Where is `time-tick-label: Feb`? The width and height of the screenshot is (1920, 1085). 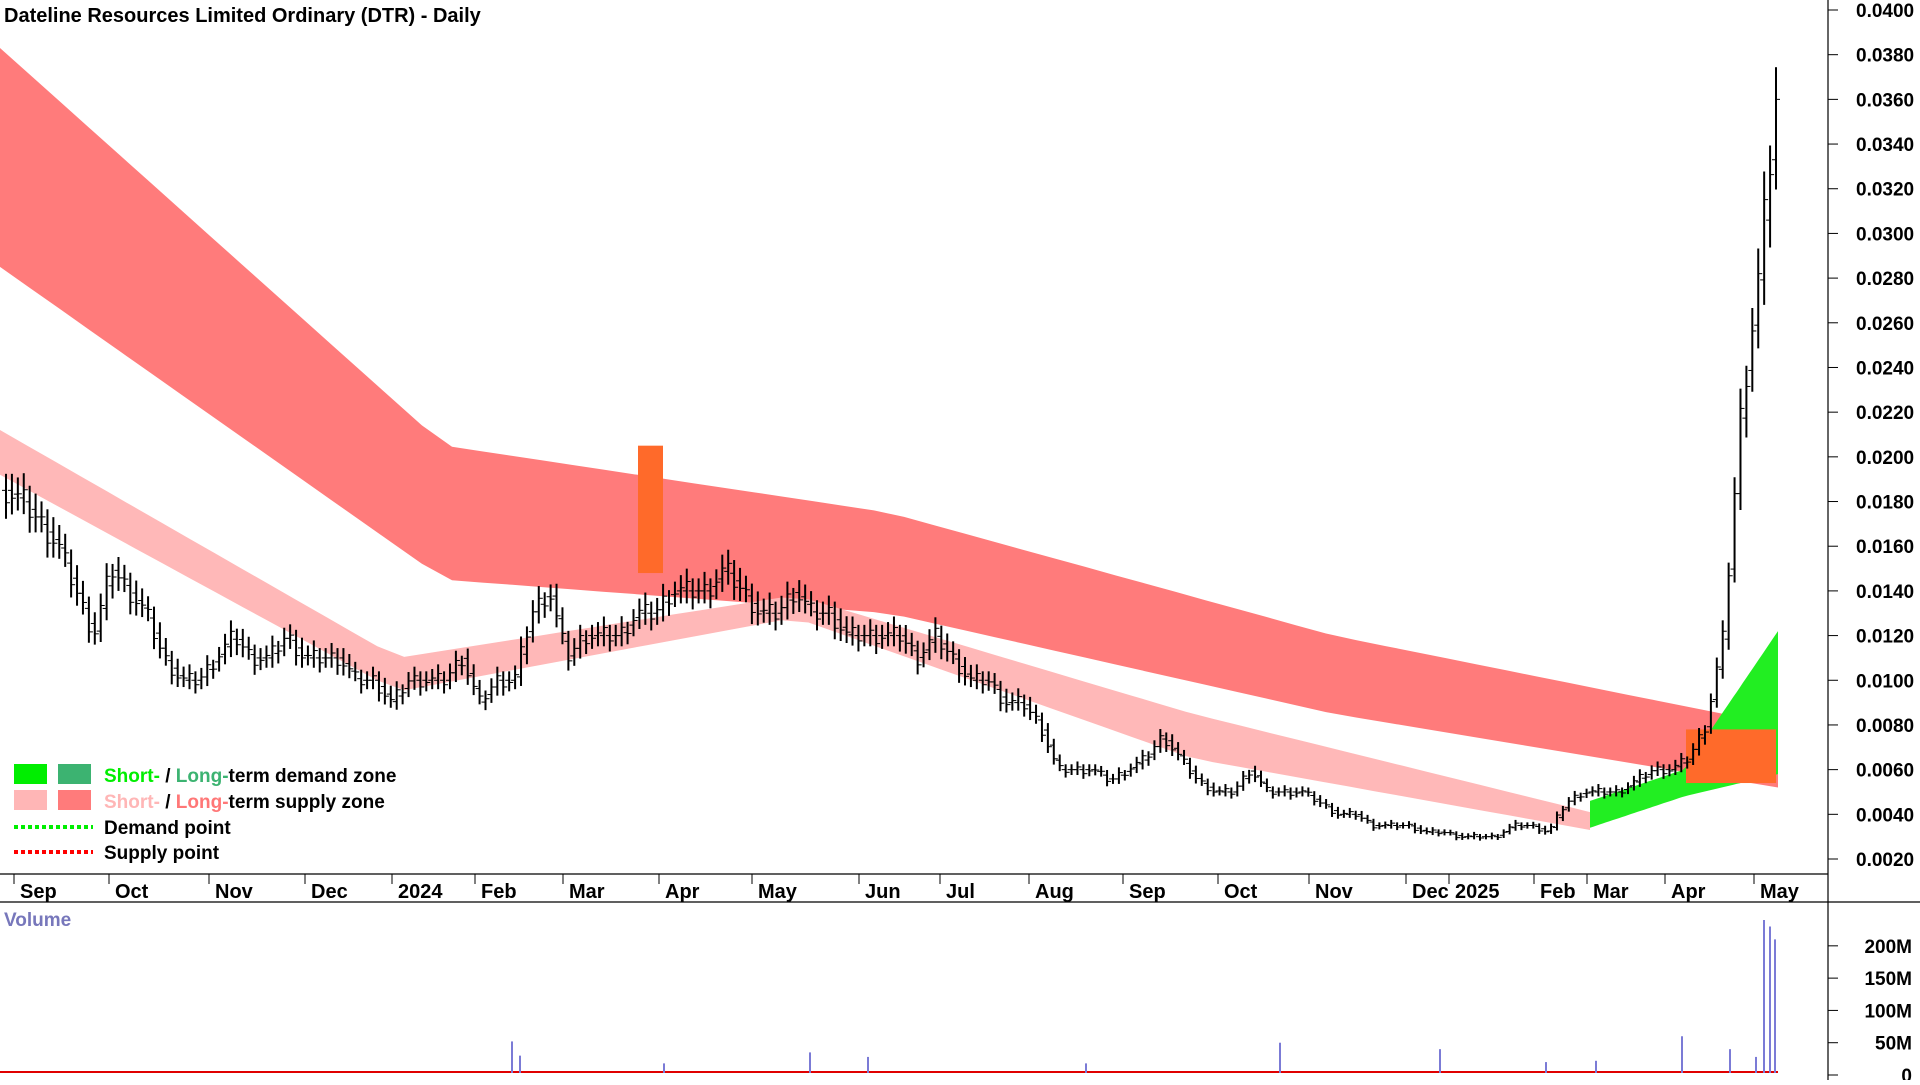
time-tick-label: Feb is located at coordinates (1558, 892).